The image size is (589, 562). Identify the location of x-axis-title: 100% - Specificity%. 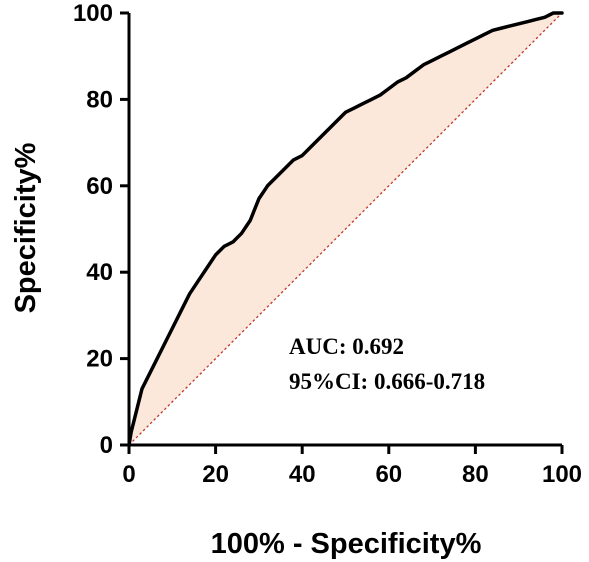
(346, 544).